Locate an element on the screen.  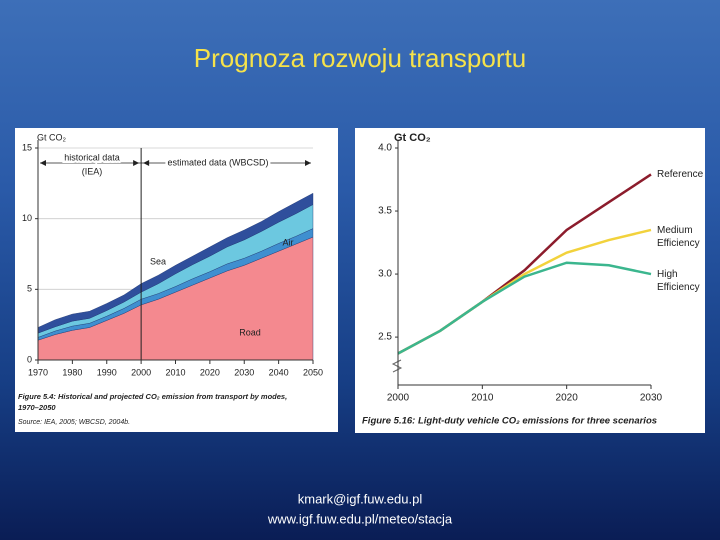
legend-label: High Efficiency is located at coordinates (678, 281).